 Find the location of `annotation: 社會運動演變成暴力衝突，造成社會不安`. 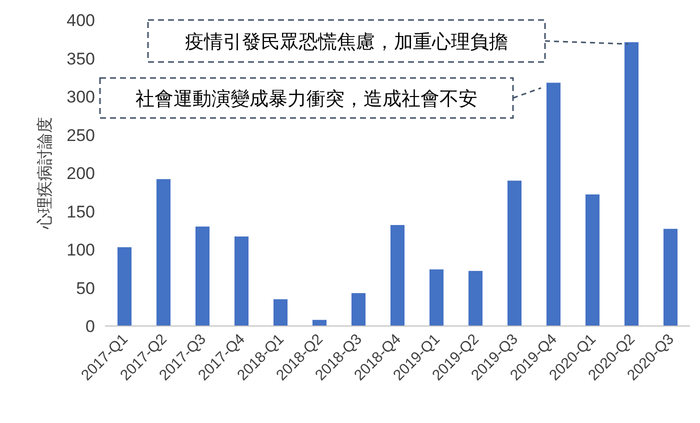

annotation: 社會運動演變成暴力衝突，造成社會不安 is located at coordinates (307, 99).